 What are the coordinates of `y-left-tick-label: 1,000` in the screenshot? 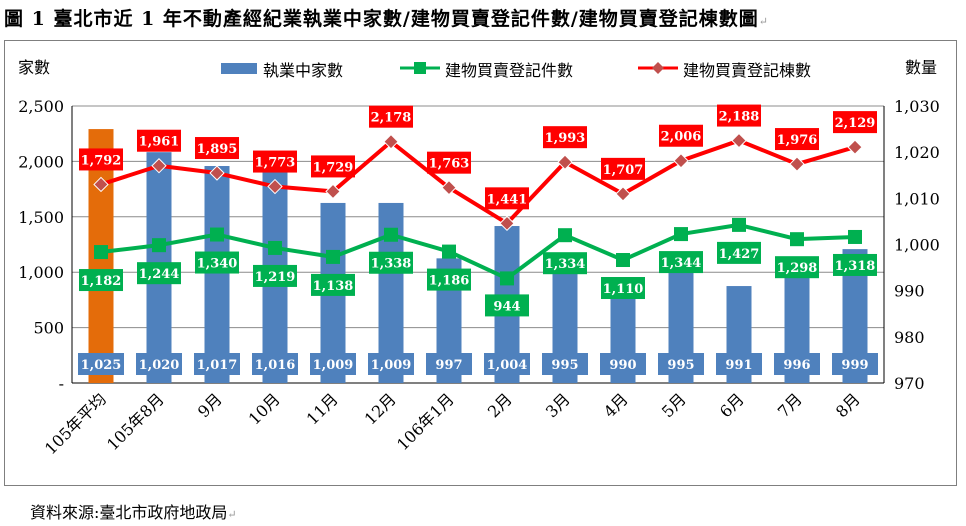 It's located at (41, 272).